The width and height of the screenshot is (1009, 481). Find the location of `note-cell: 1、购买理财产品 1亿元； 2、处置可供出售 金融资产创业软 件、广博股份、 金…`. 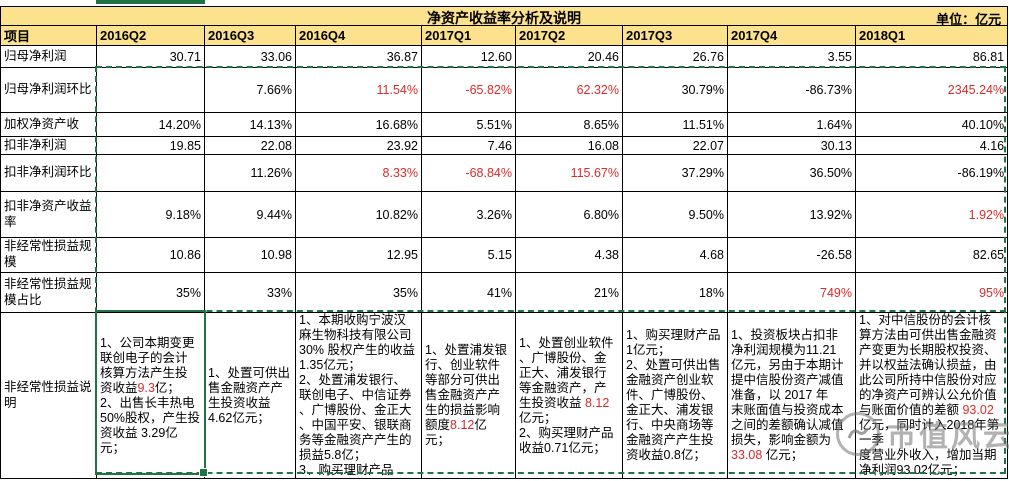

note-cell: 1、购买理财产品 1亿元； 2、处置可供出售 金融资产创业软 件、广博股份、 金… is located at coordinates (675, 395).